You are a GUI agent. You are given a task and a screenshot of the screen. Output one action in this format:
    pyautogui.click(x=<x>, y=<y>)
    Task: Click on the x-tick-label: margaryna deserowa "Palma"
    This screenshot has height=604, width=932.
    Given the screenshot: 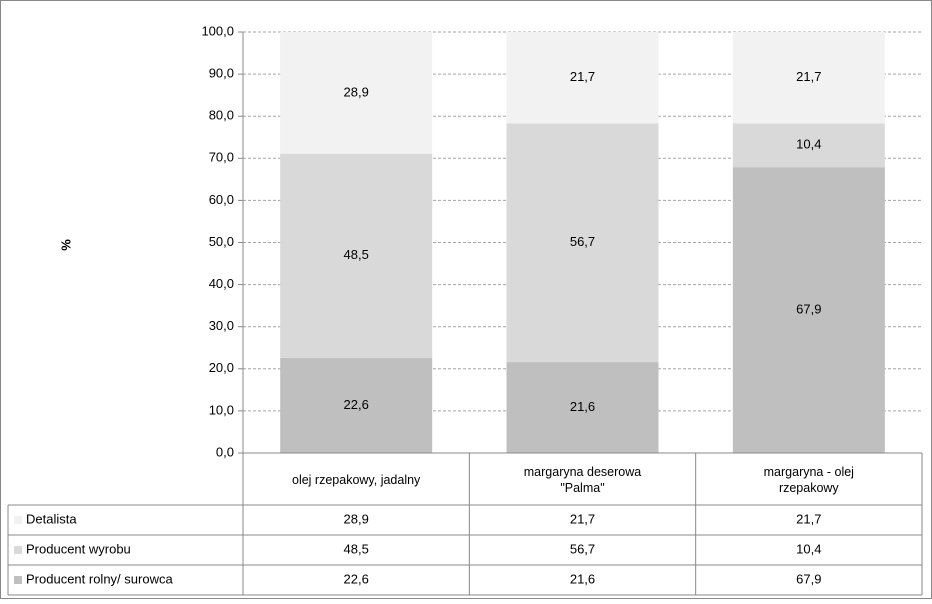 What is the action you would take?
    pyautogui.click(x=582, y=480)
    